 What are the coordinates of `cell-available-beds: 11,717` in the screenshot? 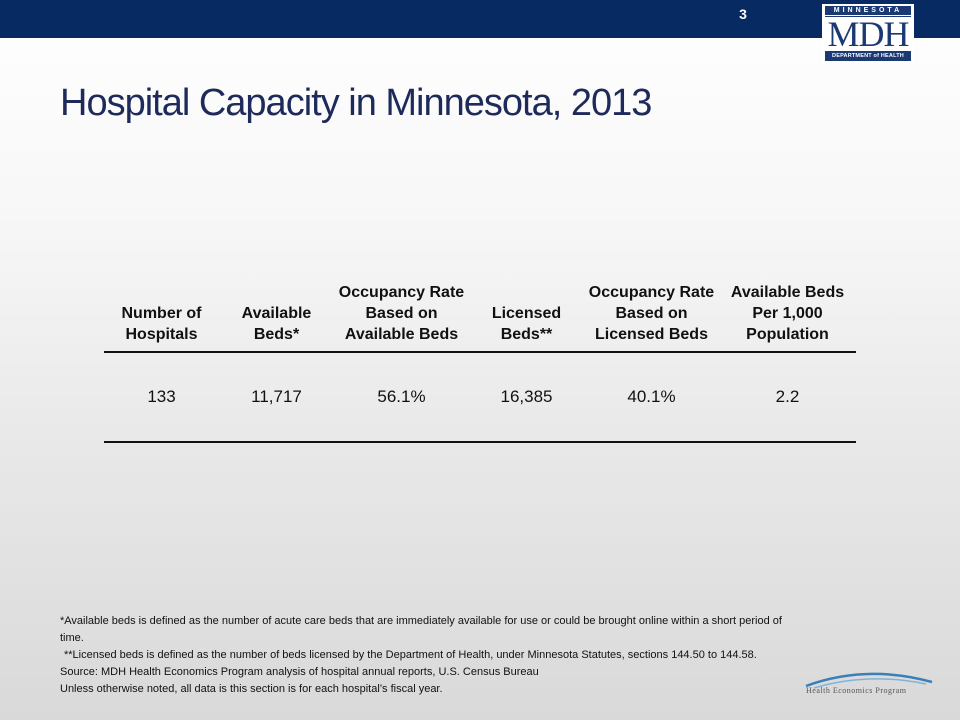 It's located at (276, 397).